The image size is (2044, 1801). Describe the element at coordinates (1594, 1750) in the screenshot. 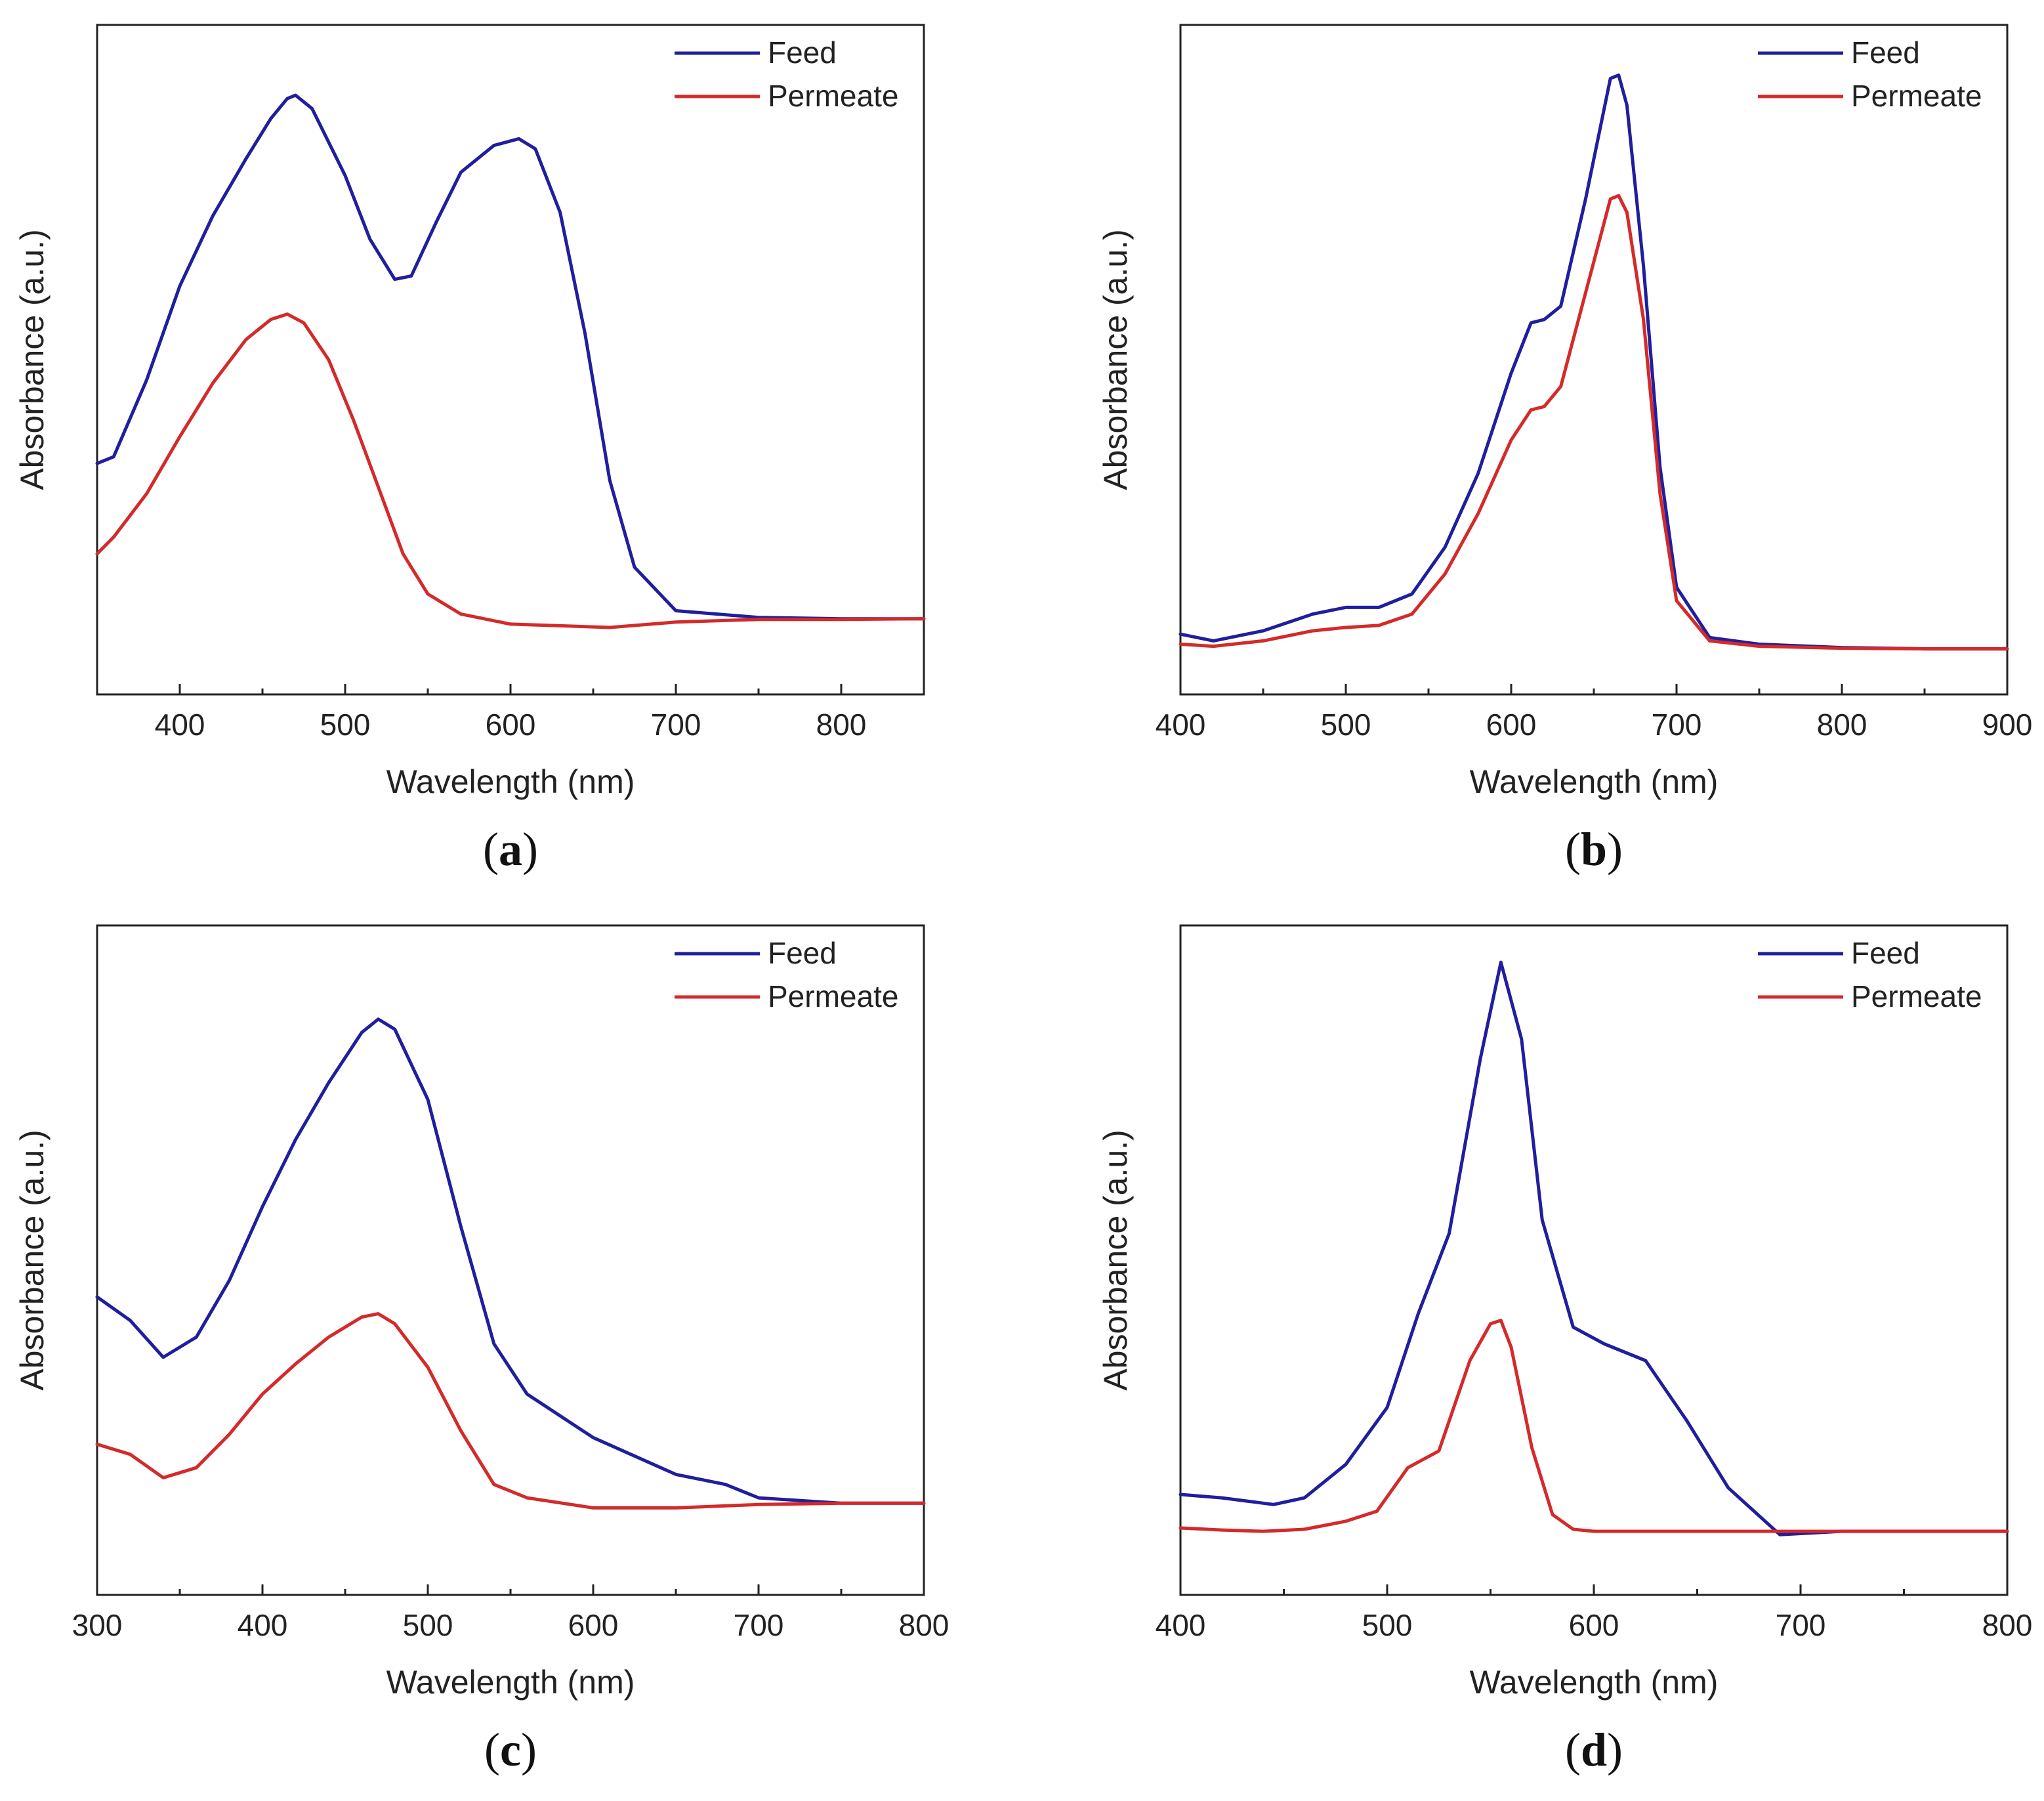

I see `panel-caption: (d)` at that location.